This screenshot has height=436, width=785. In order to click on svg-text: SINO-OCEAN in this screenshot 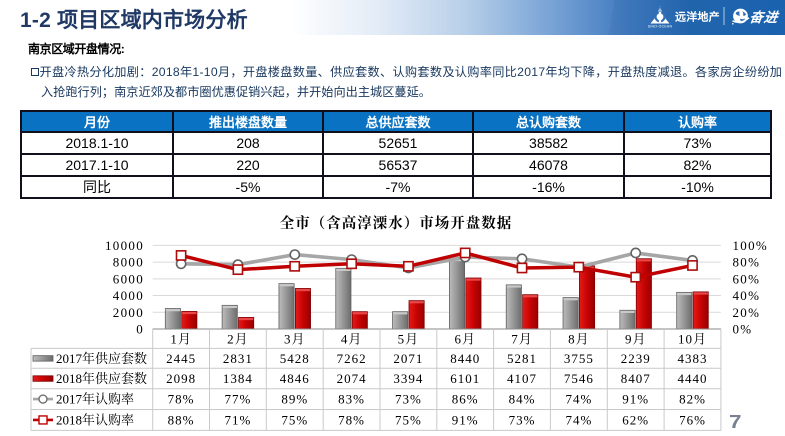, I will do `click(660, 27)`.